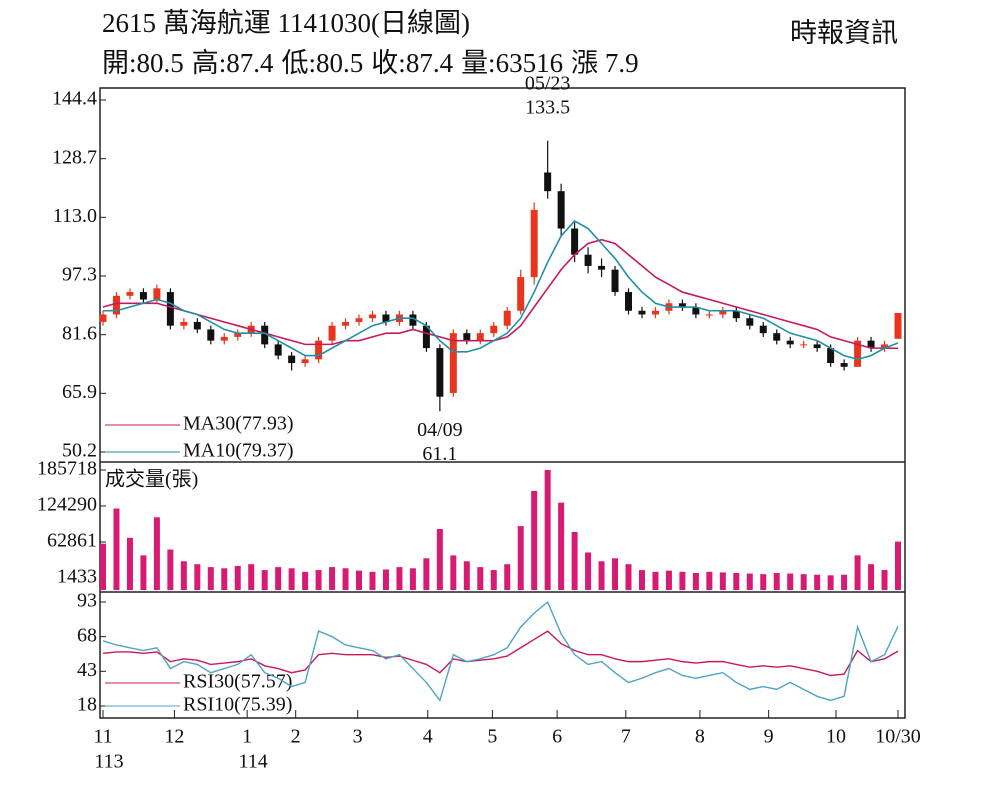 Image resolution: width=1000 pixels, height=800 pixels. I want to click on annotation-value: 61.1, so click(439, 454).